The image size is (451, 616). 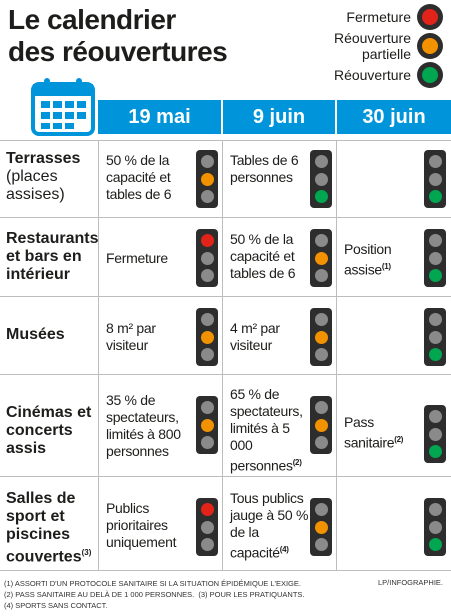 What do you see at coordinates (430, 75) in the screenshot?
I see `green-light-icon` at bounding box center [430, 75].